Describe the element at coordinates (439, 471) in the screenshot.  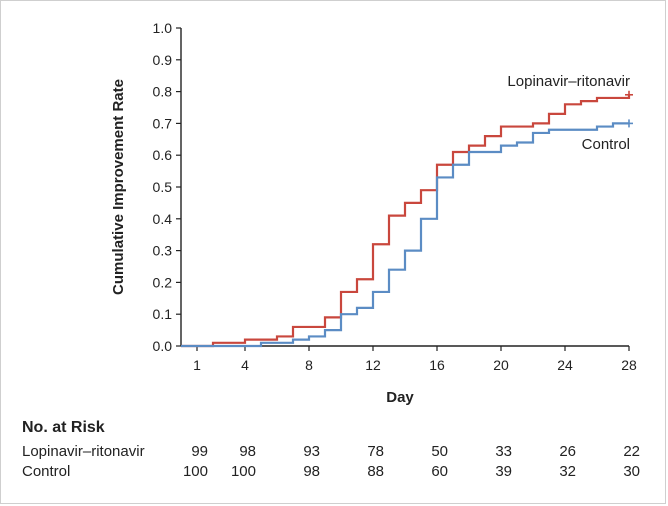
I see `risk-value: 60` at that location.